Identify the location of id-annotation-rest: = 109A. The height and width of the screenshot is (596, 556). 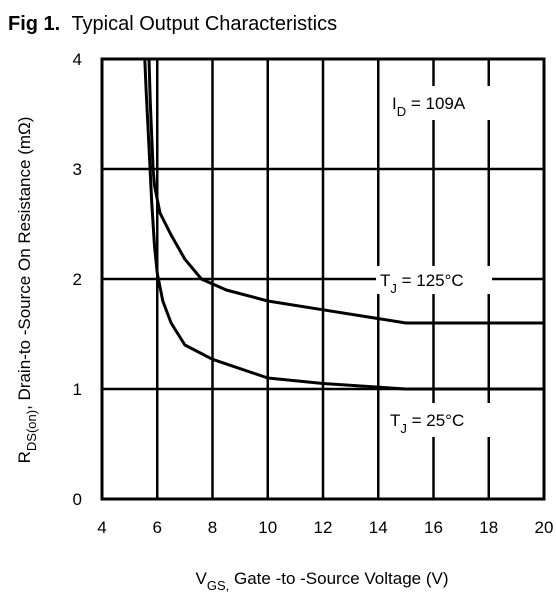
(436, 103).